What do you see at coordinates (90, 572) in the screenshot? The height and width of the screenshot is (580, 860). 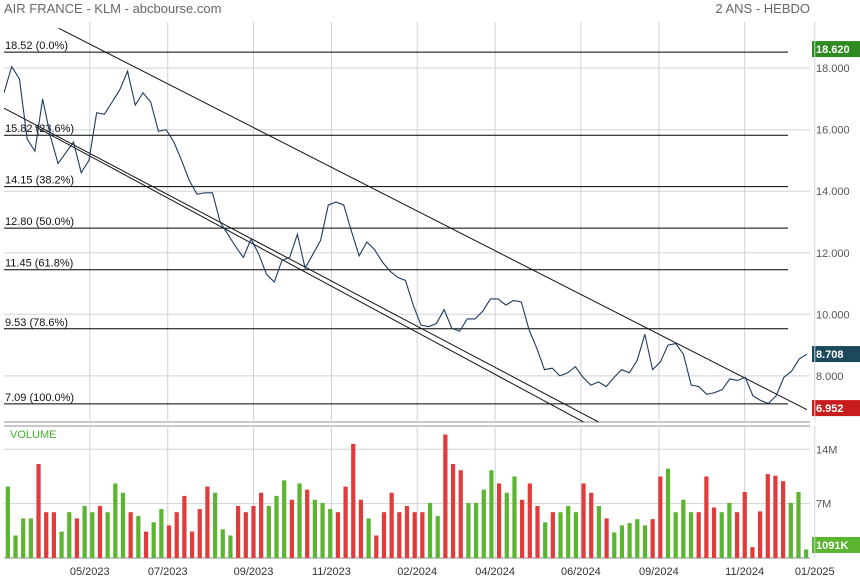 I see `x-tick-label: 05/2023` at bounding box center [90, 572].